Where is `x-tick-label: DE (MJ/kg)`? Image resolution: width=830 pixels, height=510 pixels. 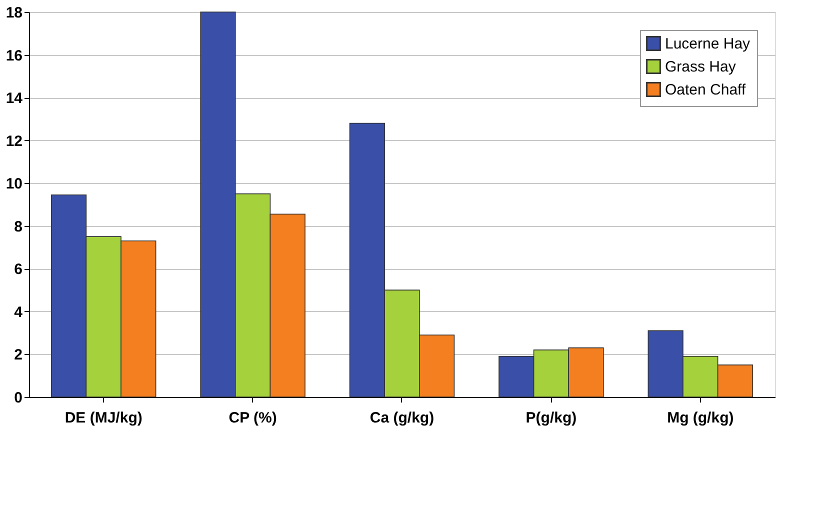
x-tick-label: DE (MJ/kg) is located at coordinates (103, 418).